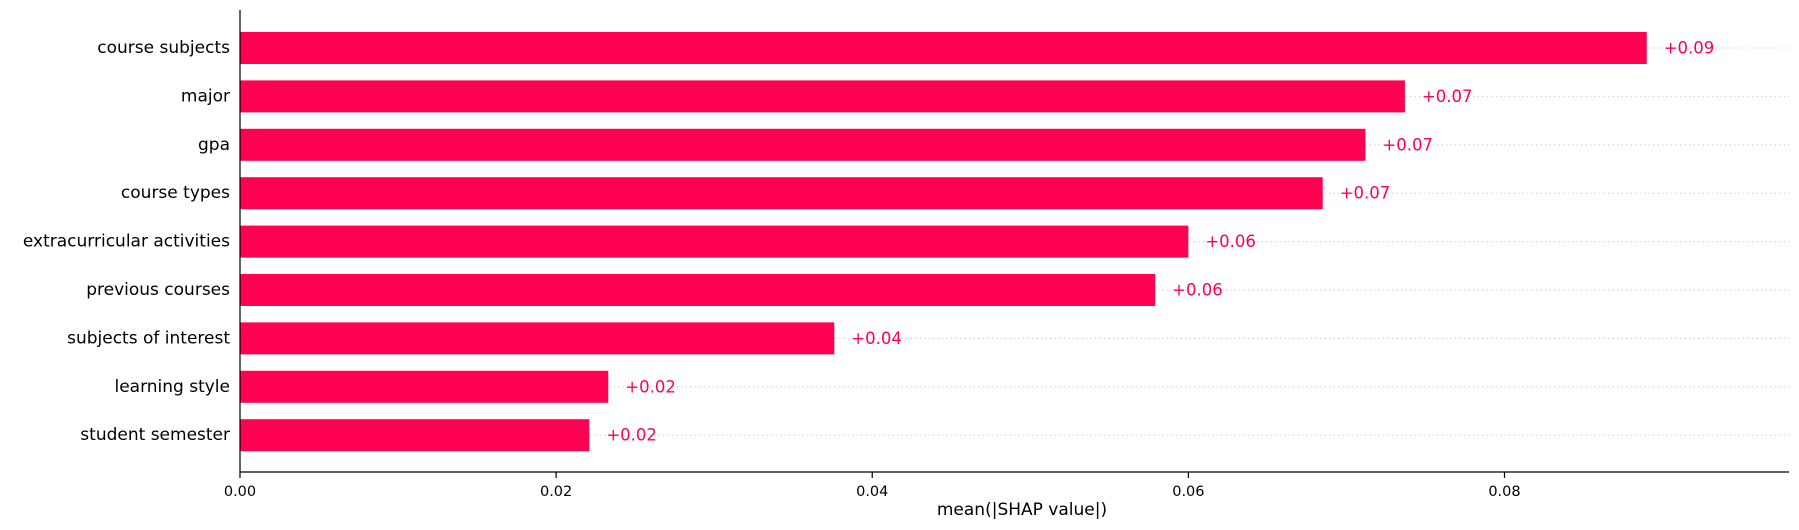  I want to click on category-label: course types, so click(175, 193).